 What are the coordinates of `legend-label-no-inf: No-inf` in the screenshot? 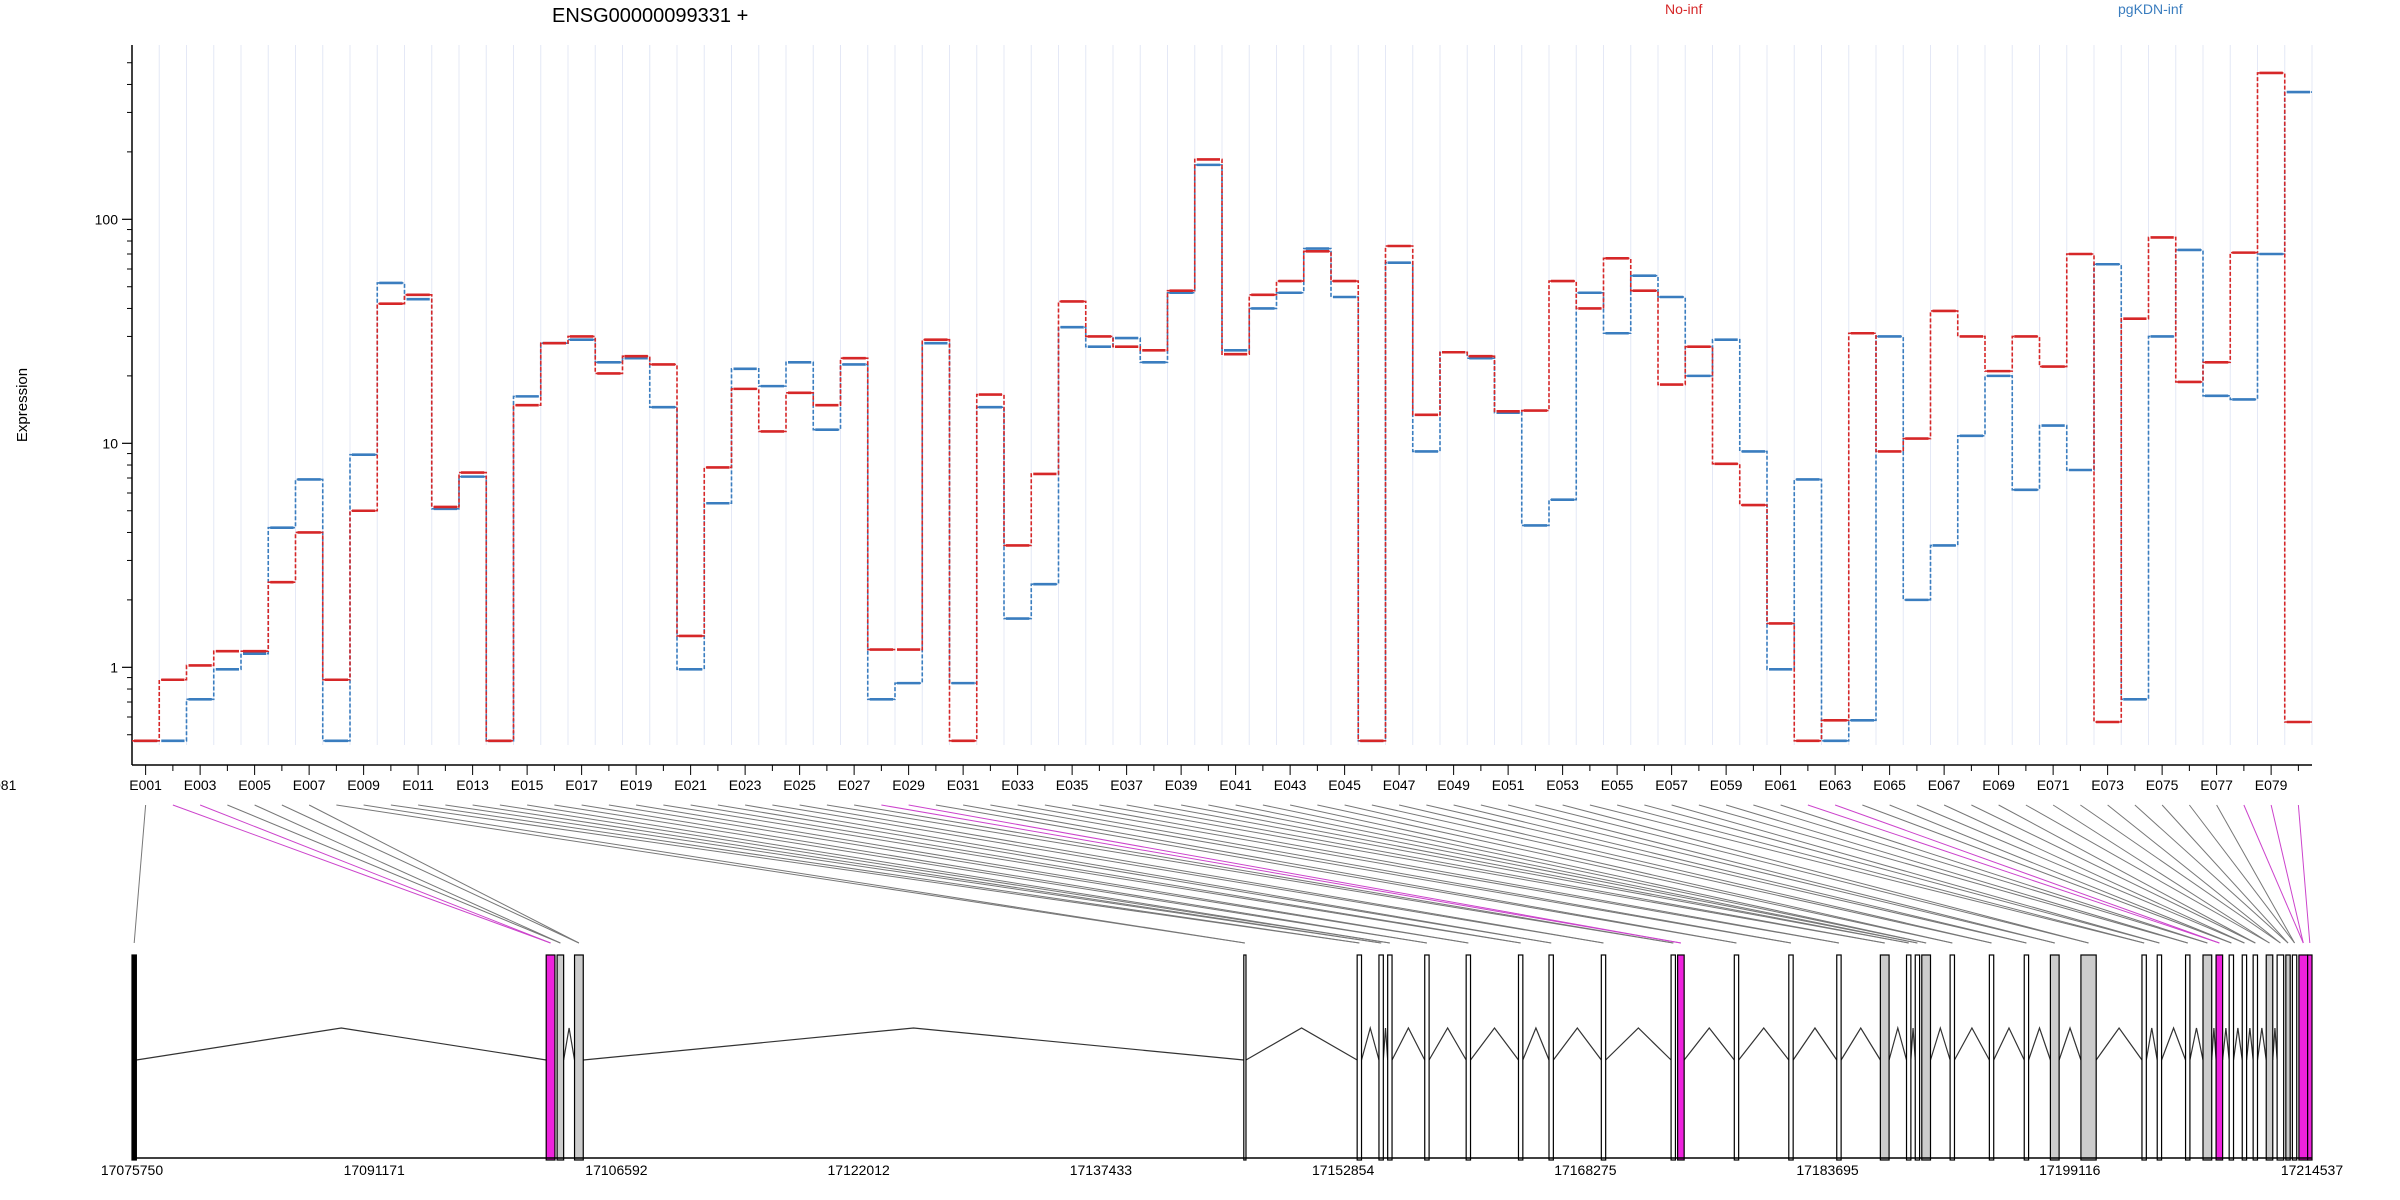 It's located at (1683, 9).